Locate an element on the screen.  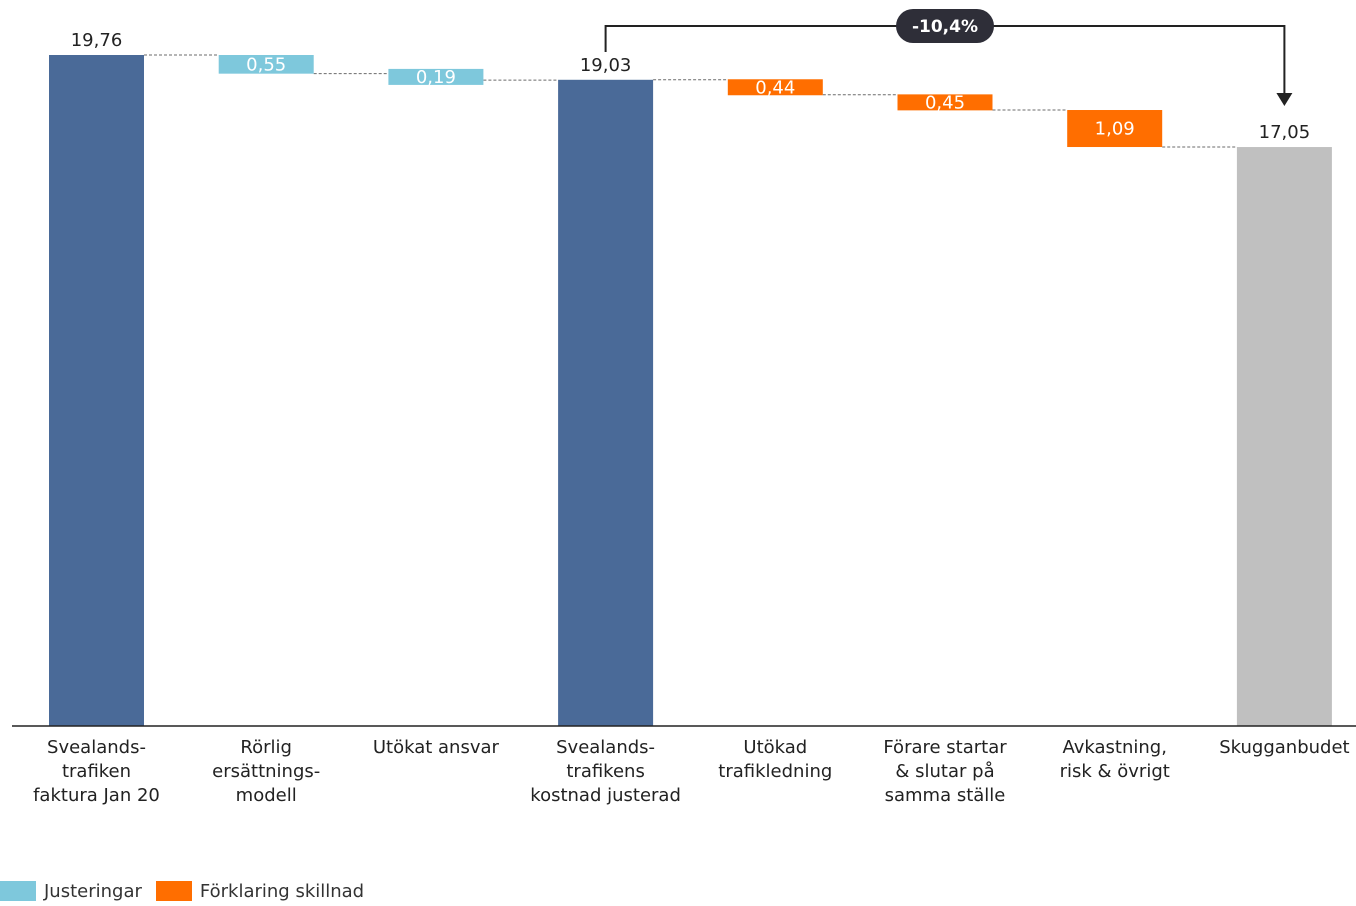
data-label: 0,44 is located at coordinates (775, 87).